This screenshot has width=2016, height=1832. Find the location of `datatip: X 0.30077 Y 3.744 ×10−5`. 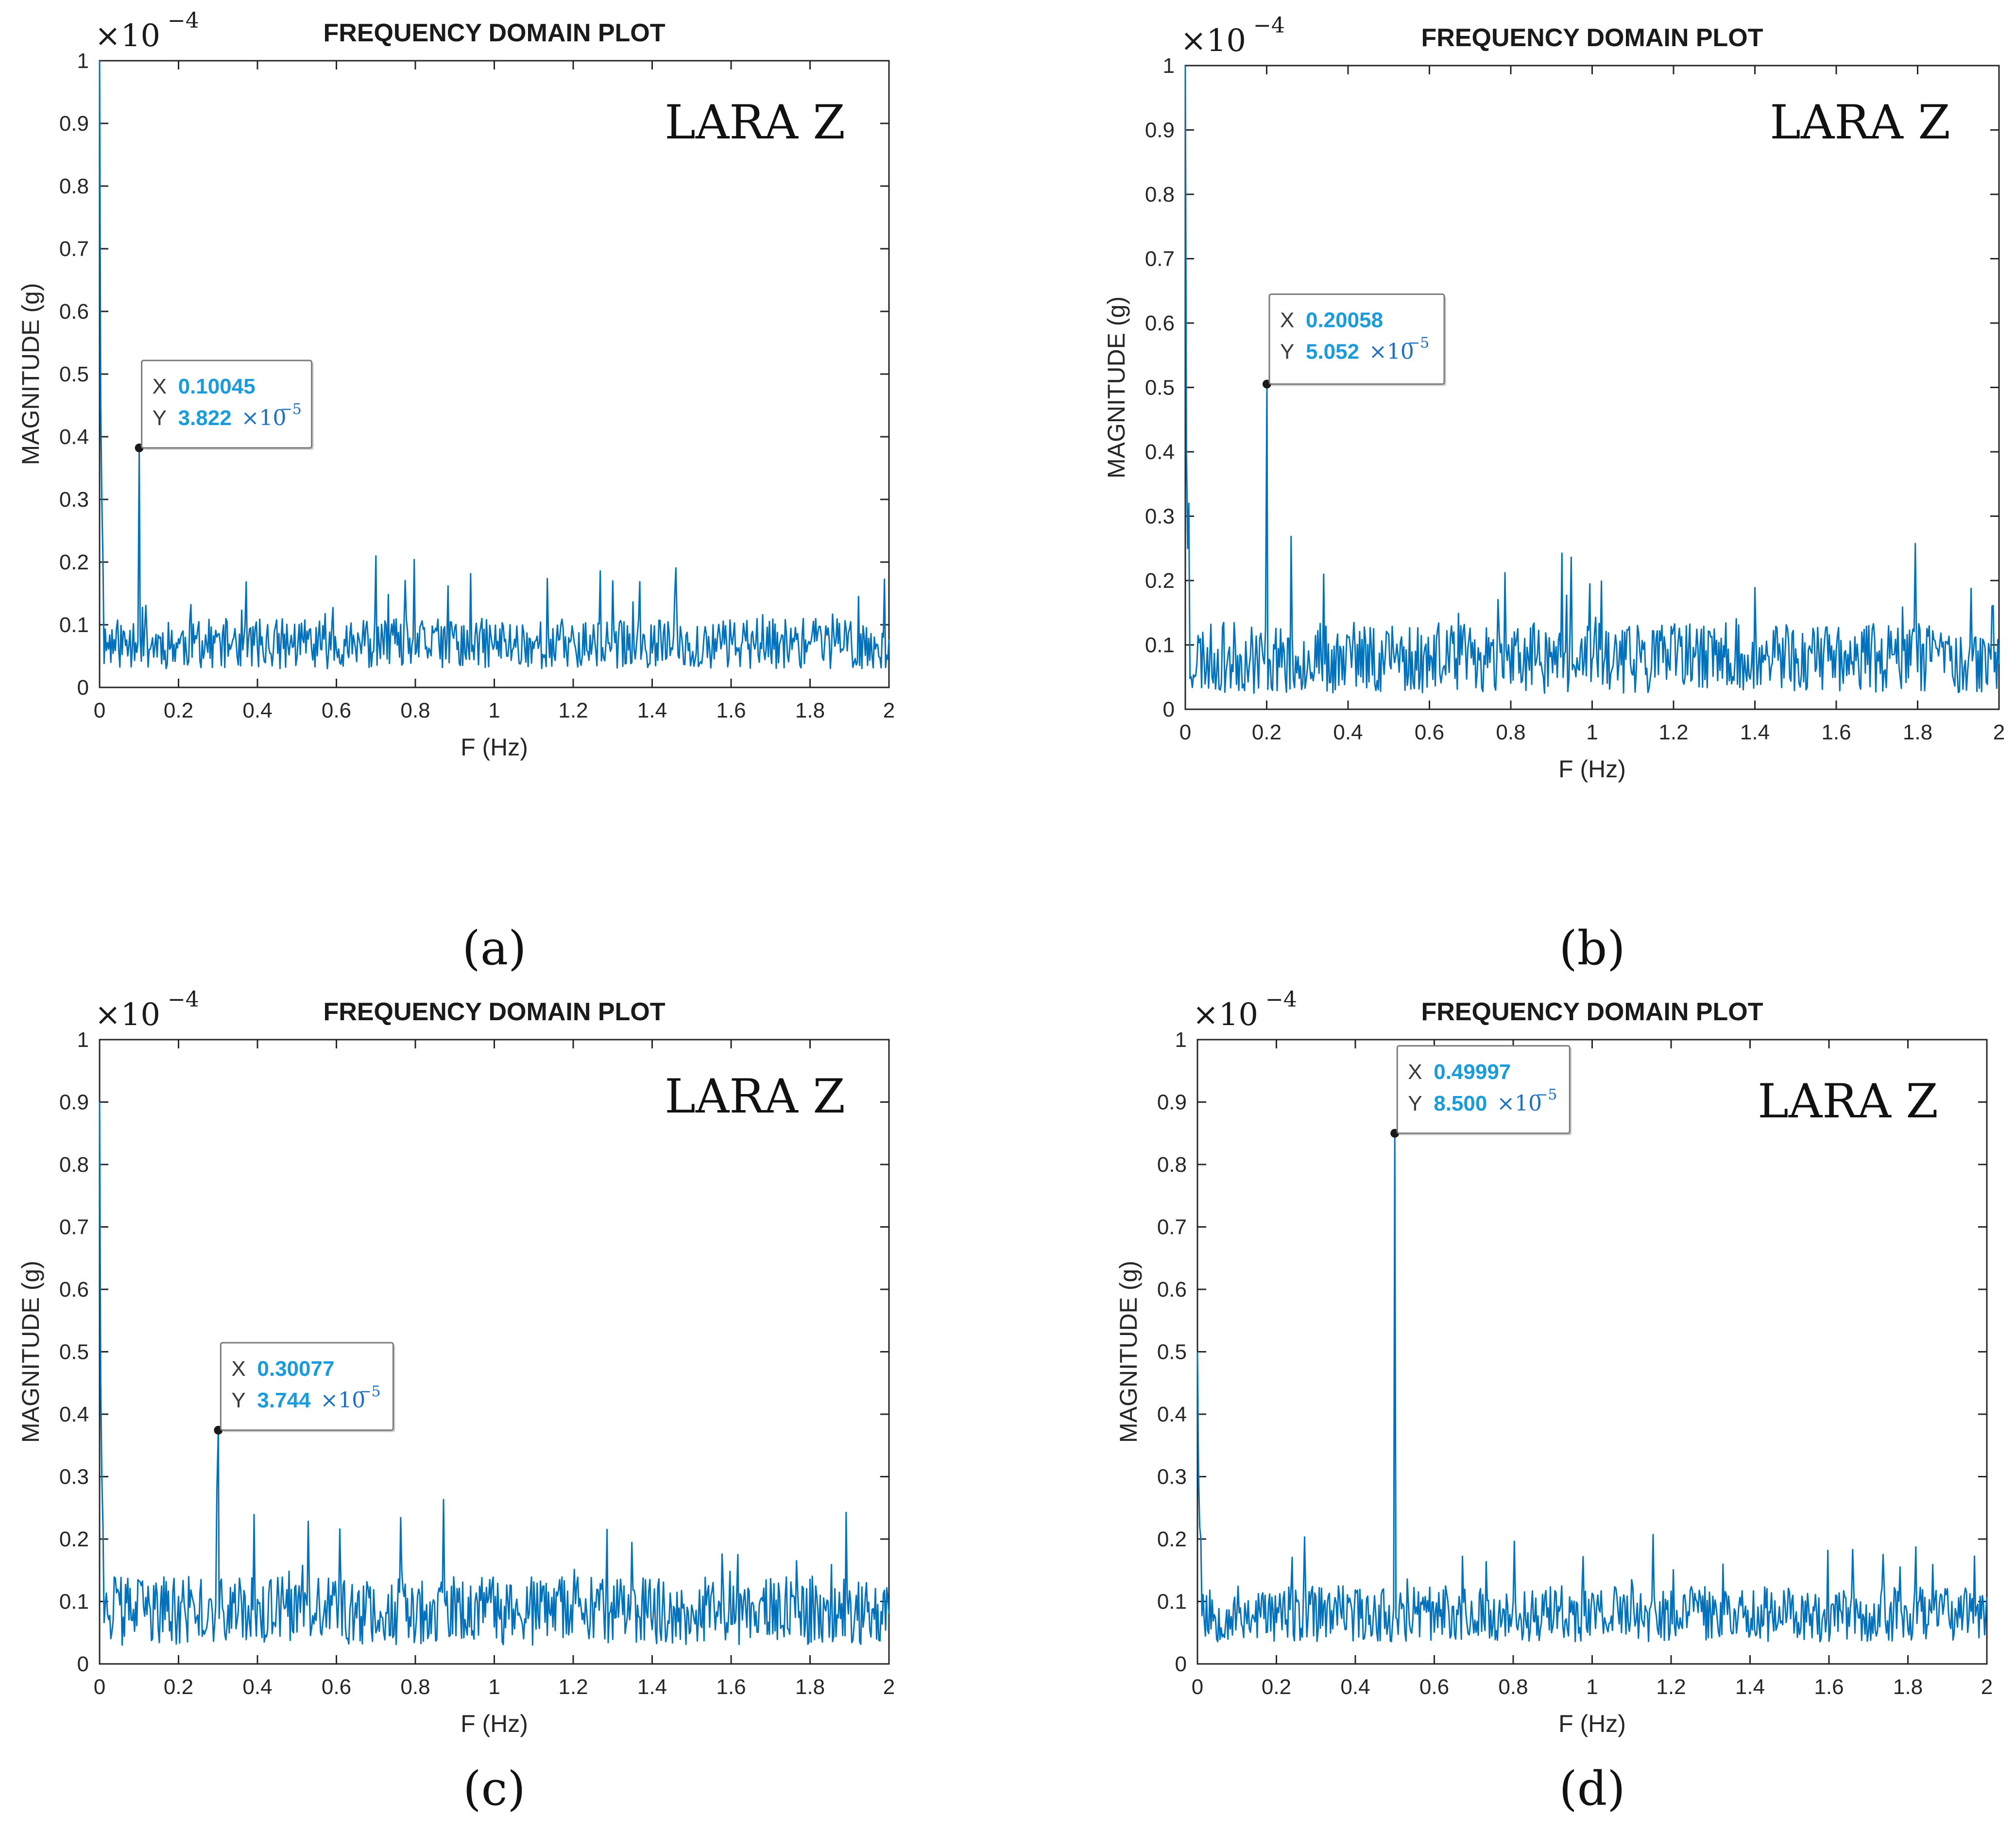

datatip: X 0.30077 Y 3.744 ×10−5 is located at coordinates (307, 1387).